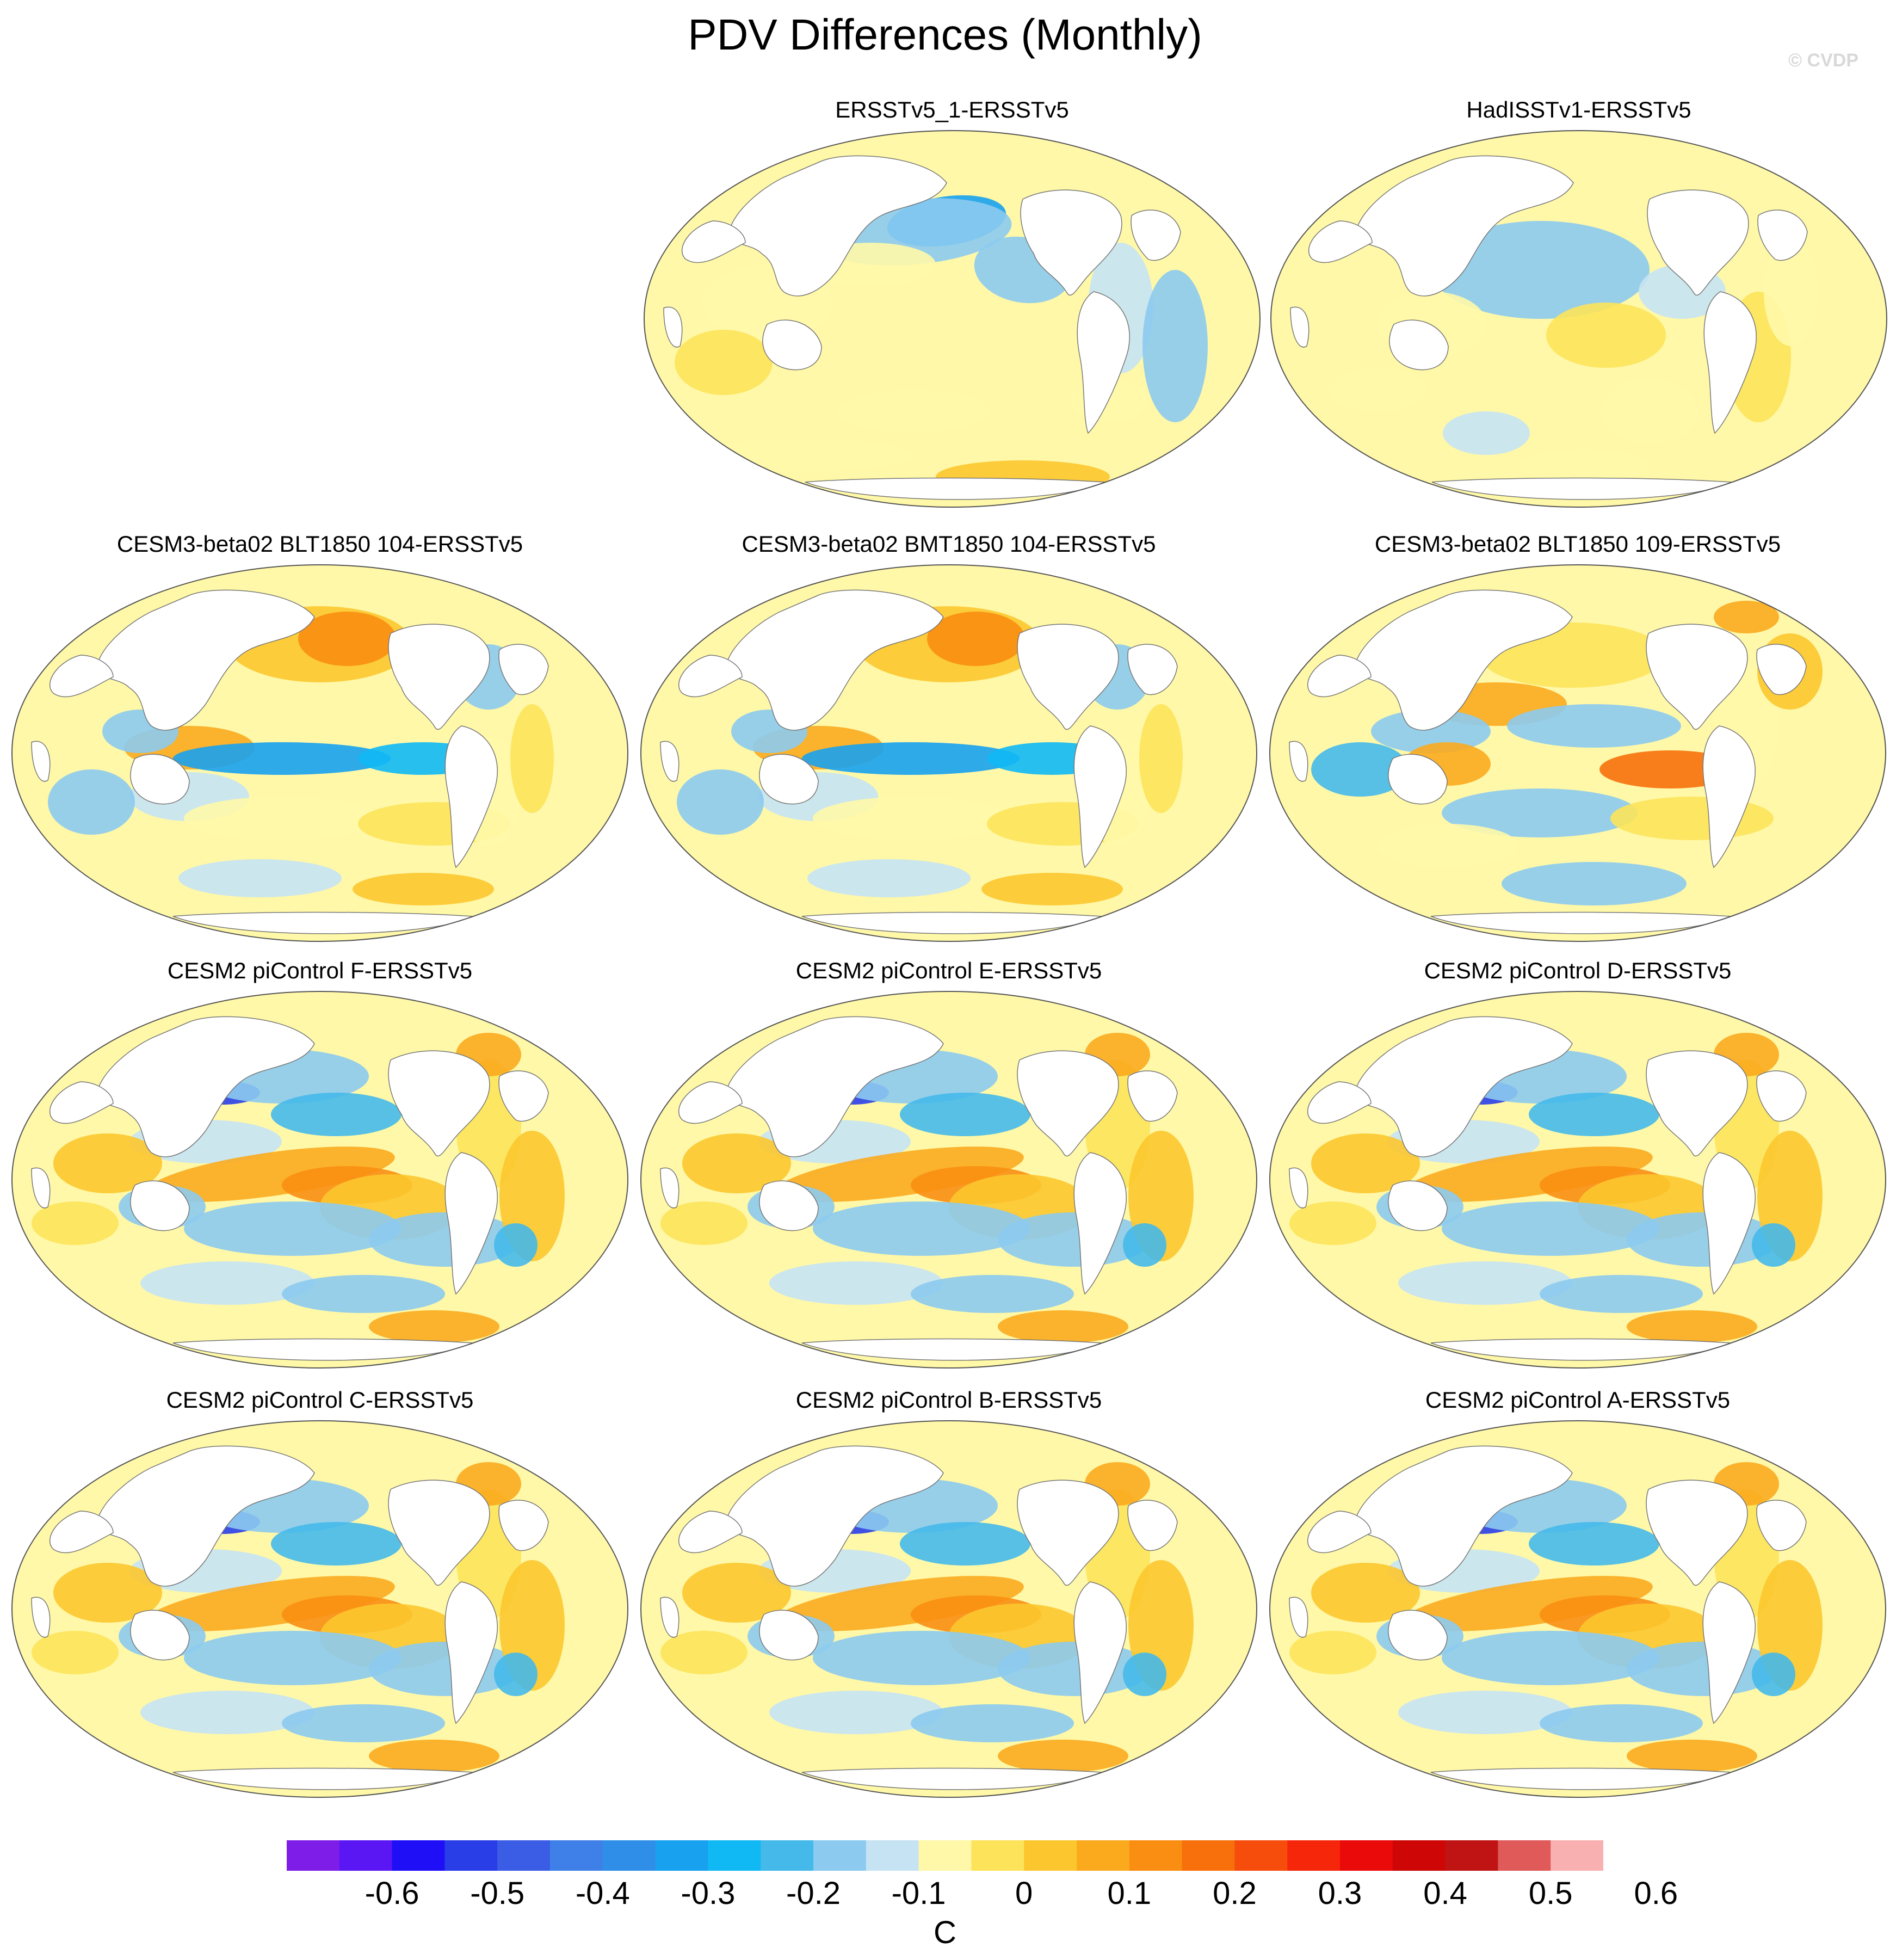 This screenshot has height=1960, width=1890. I want to click on map-panel: CESM2 piControl C-ERSSTv5, so click(320, 1597).